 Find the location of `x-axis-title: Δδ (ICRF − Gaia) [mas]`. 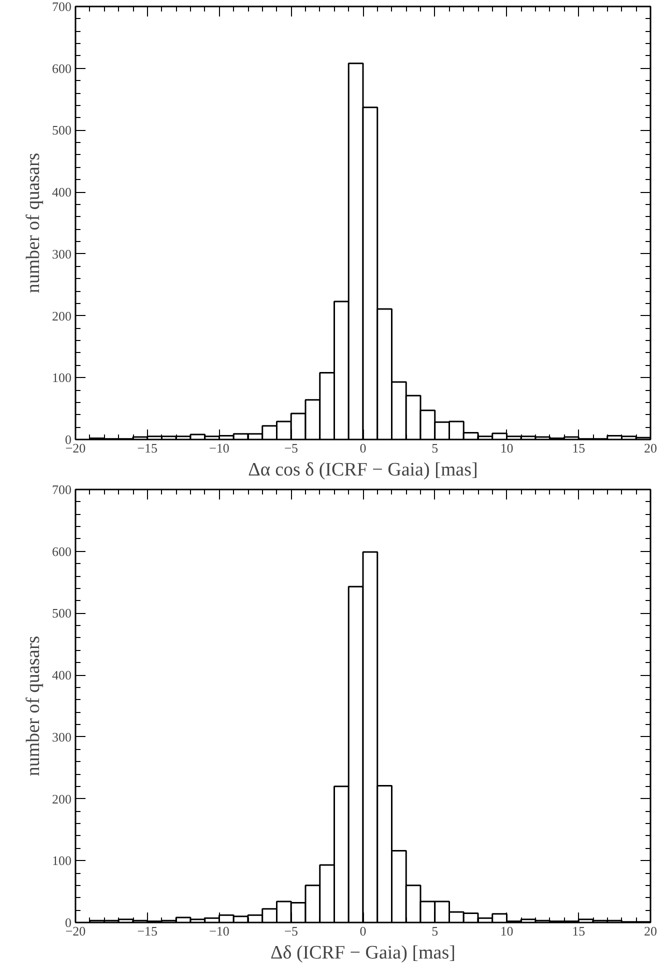

x-axis-title: Δδ (ICRF − Gaia) [mas] is located at coordinates (363, 953).